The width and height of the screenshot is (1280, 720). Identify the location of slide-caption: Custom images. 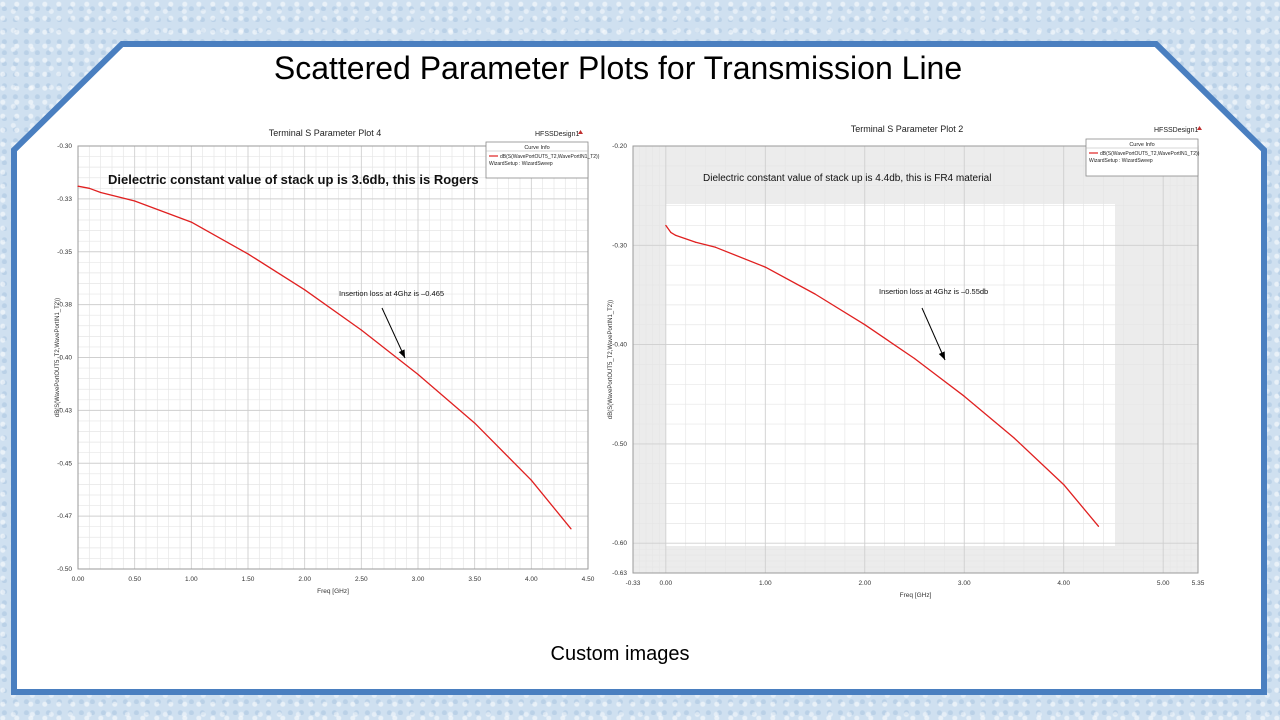
(620, 654).